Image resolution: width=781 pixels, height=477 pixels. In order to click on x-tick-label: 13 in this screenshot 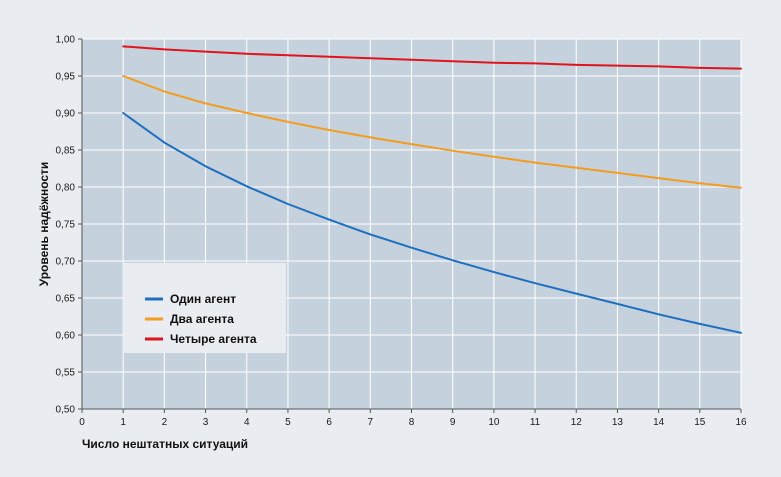, I will do `click(618, 422)`.